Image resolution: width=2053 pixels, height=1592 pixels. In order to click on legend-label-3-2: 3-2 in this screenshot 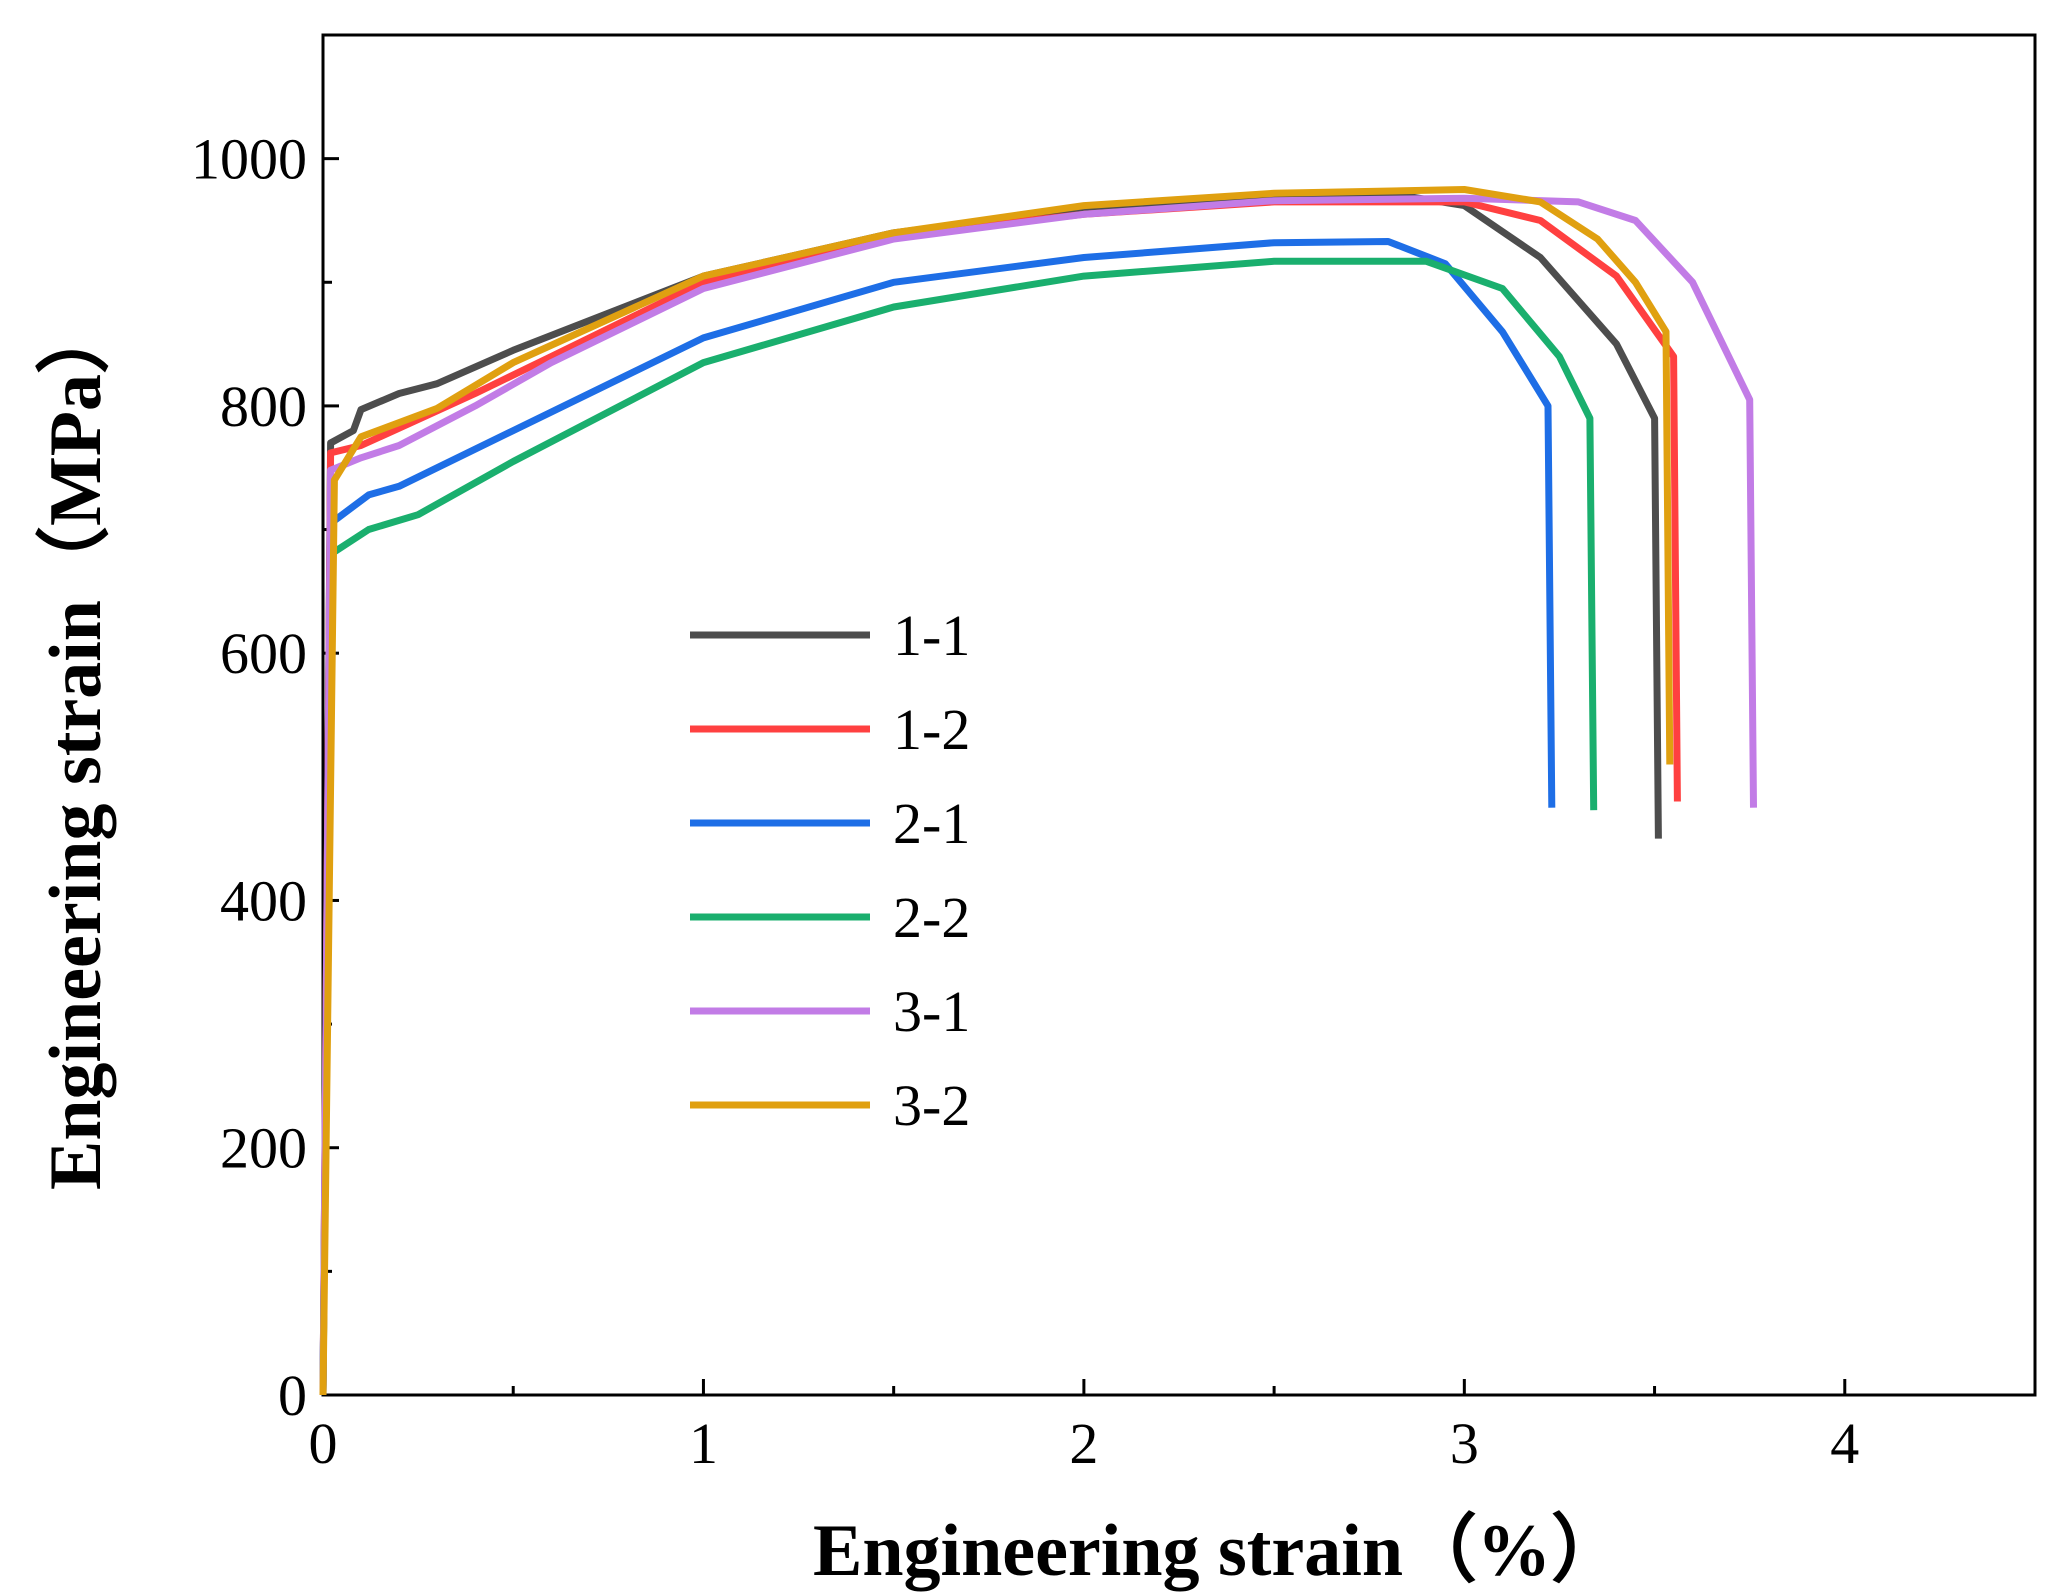, I will do `click(931, 1105)`.